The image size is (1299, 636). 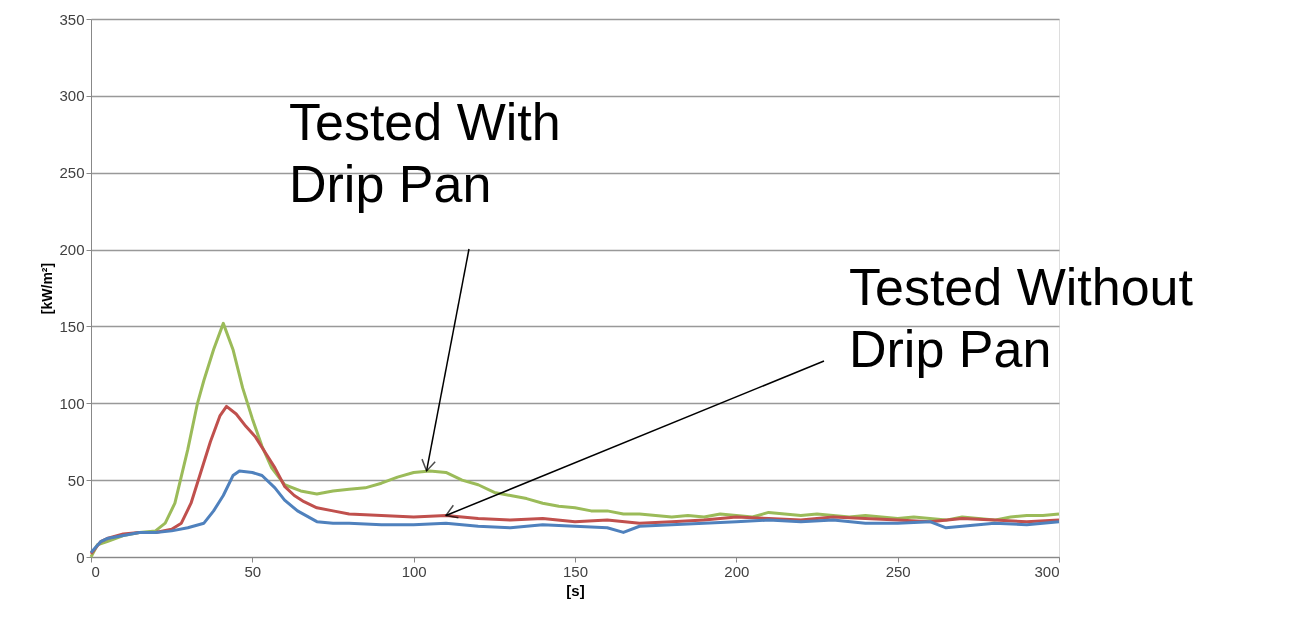 I want to click on y-tick-label: 0, so click(x=80, y=557).